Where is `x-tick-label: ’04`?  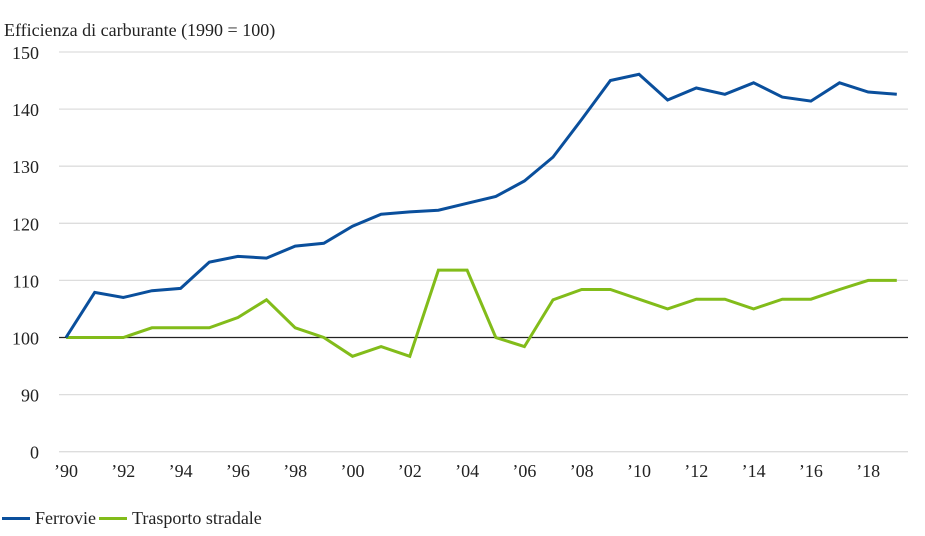
x-tick-label: ’04 is located at coordinates (467, 471).